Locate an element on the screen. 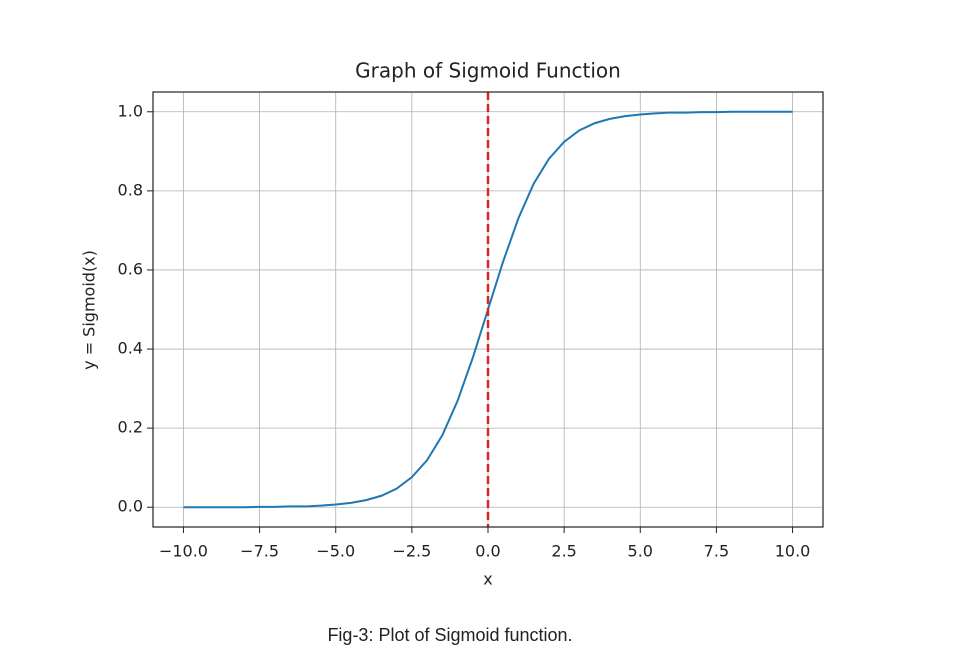 This screenshot has width=954, height=658. x-tick-label: −10.0 is located at coordinates (183, 551).